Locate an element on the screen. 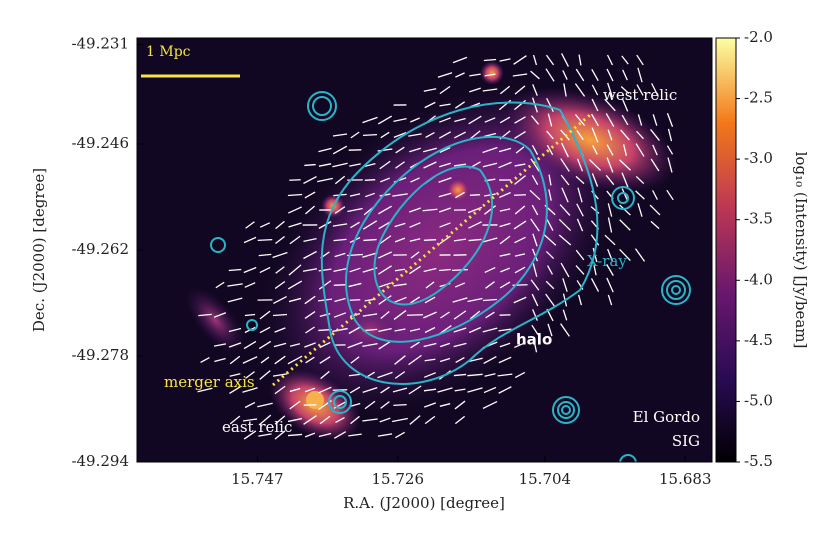  source is located at coordinates (315, 400).